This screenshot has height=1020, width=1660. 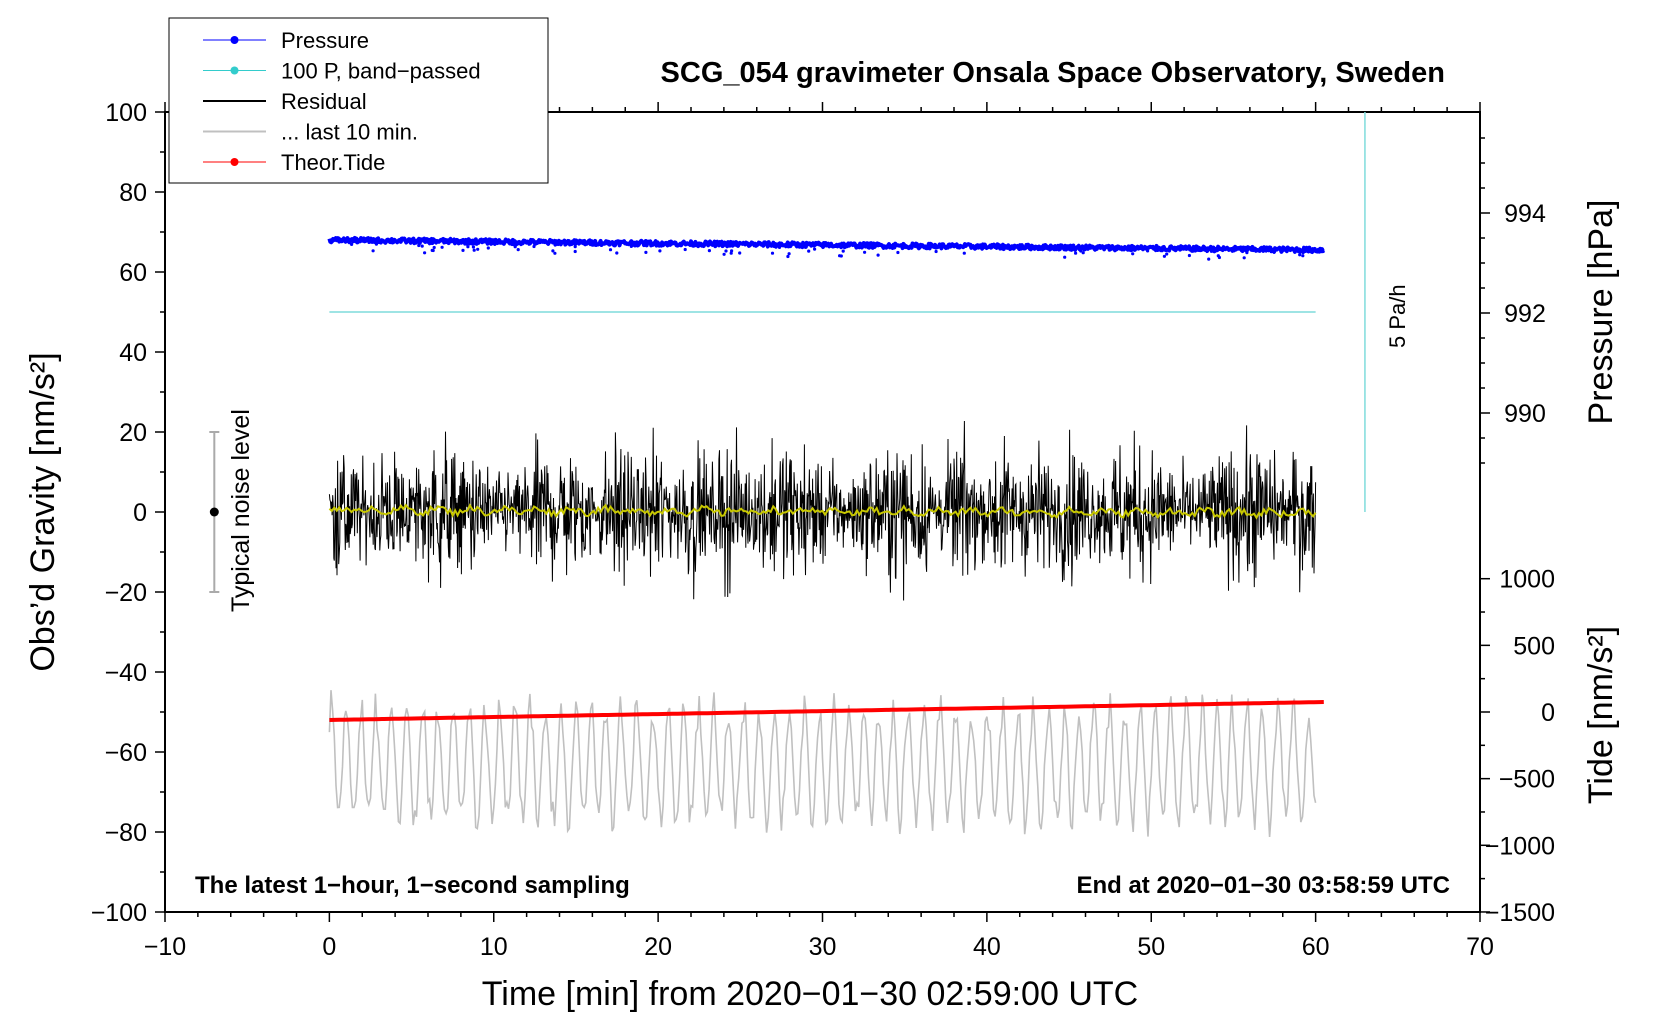 What do you see at coordinates (1525, 314) in the screenshot?
I see `pressure-tick-label: 992` at bounding box center [1525, 314].